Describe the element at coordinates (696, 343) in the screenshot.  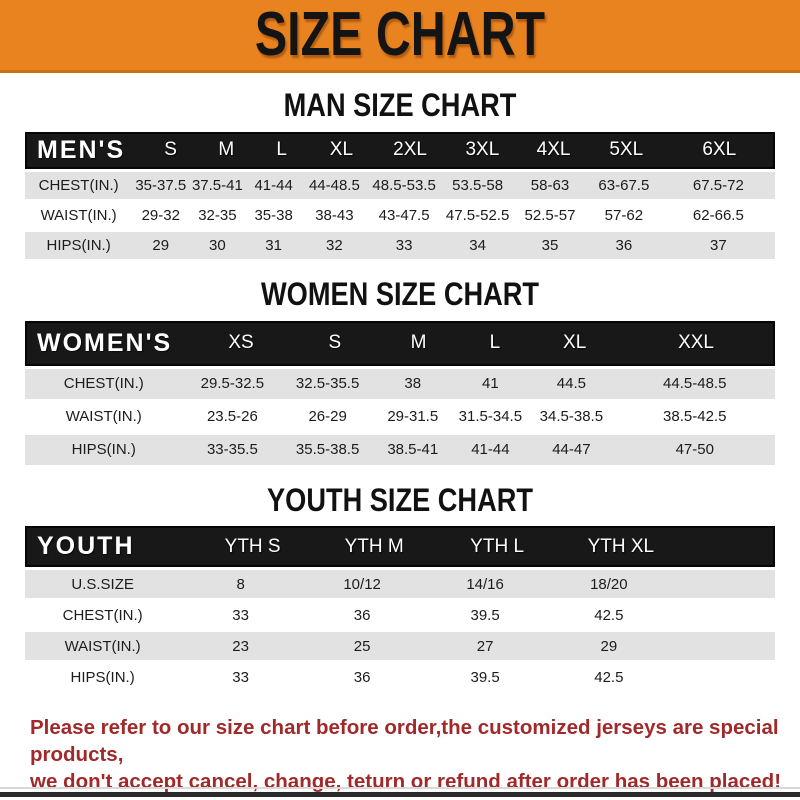
I see `column-header: XXL` at that location.